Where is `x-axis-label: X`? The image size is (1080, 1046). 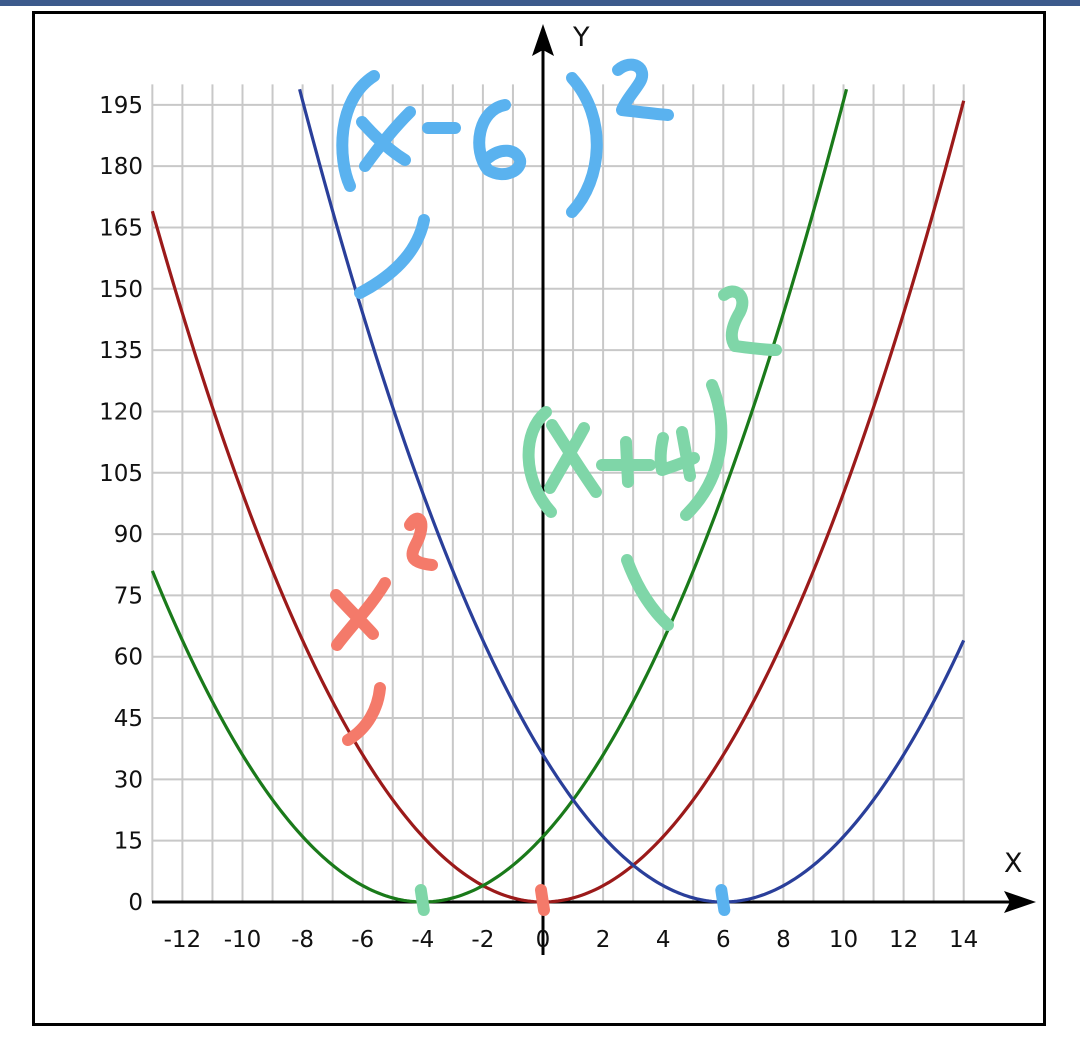
x-axis-label: X is located at coordinates (1013, 863).